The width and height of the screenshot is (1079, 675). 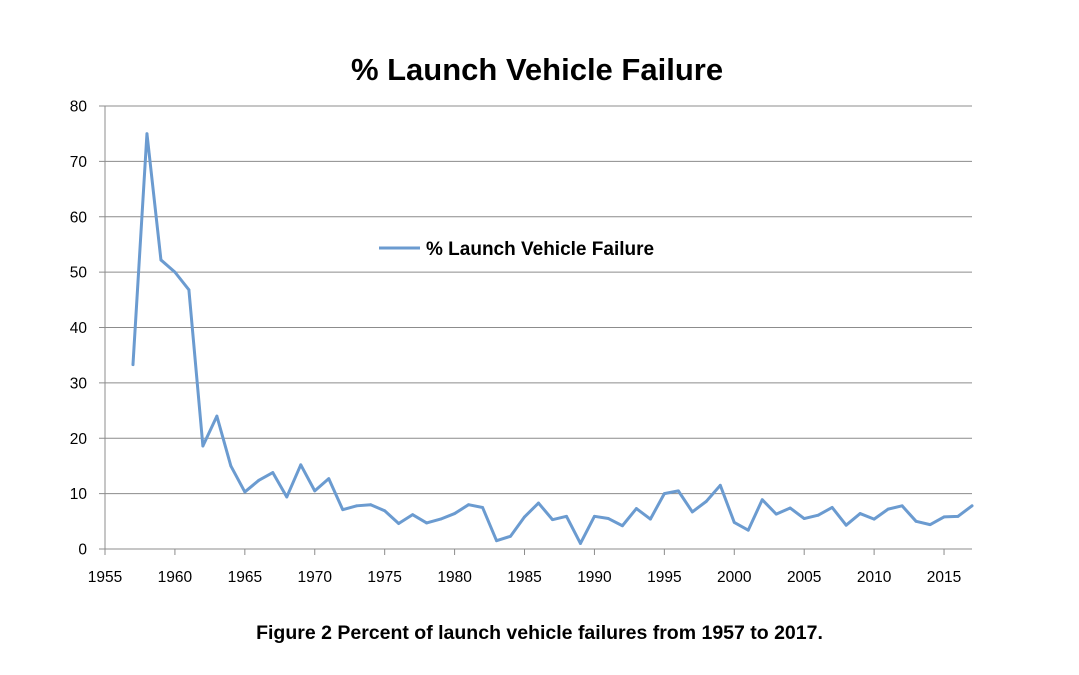 What do you see at coordinates (510, 536) in the screenshot?
I see `data-point-1984` at bounding box center [510, 536].